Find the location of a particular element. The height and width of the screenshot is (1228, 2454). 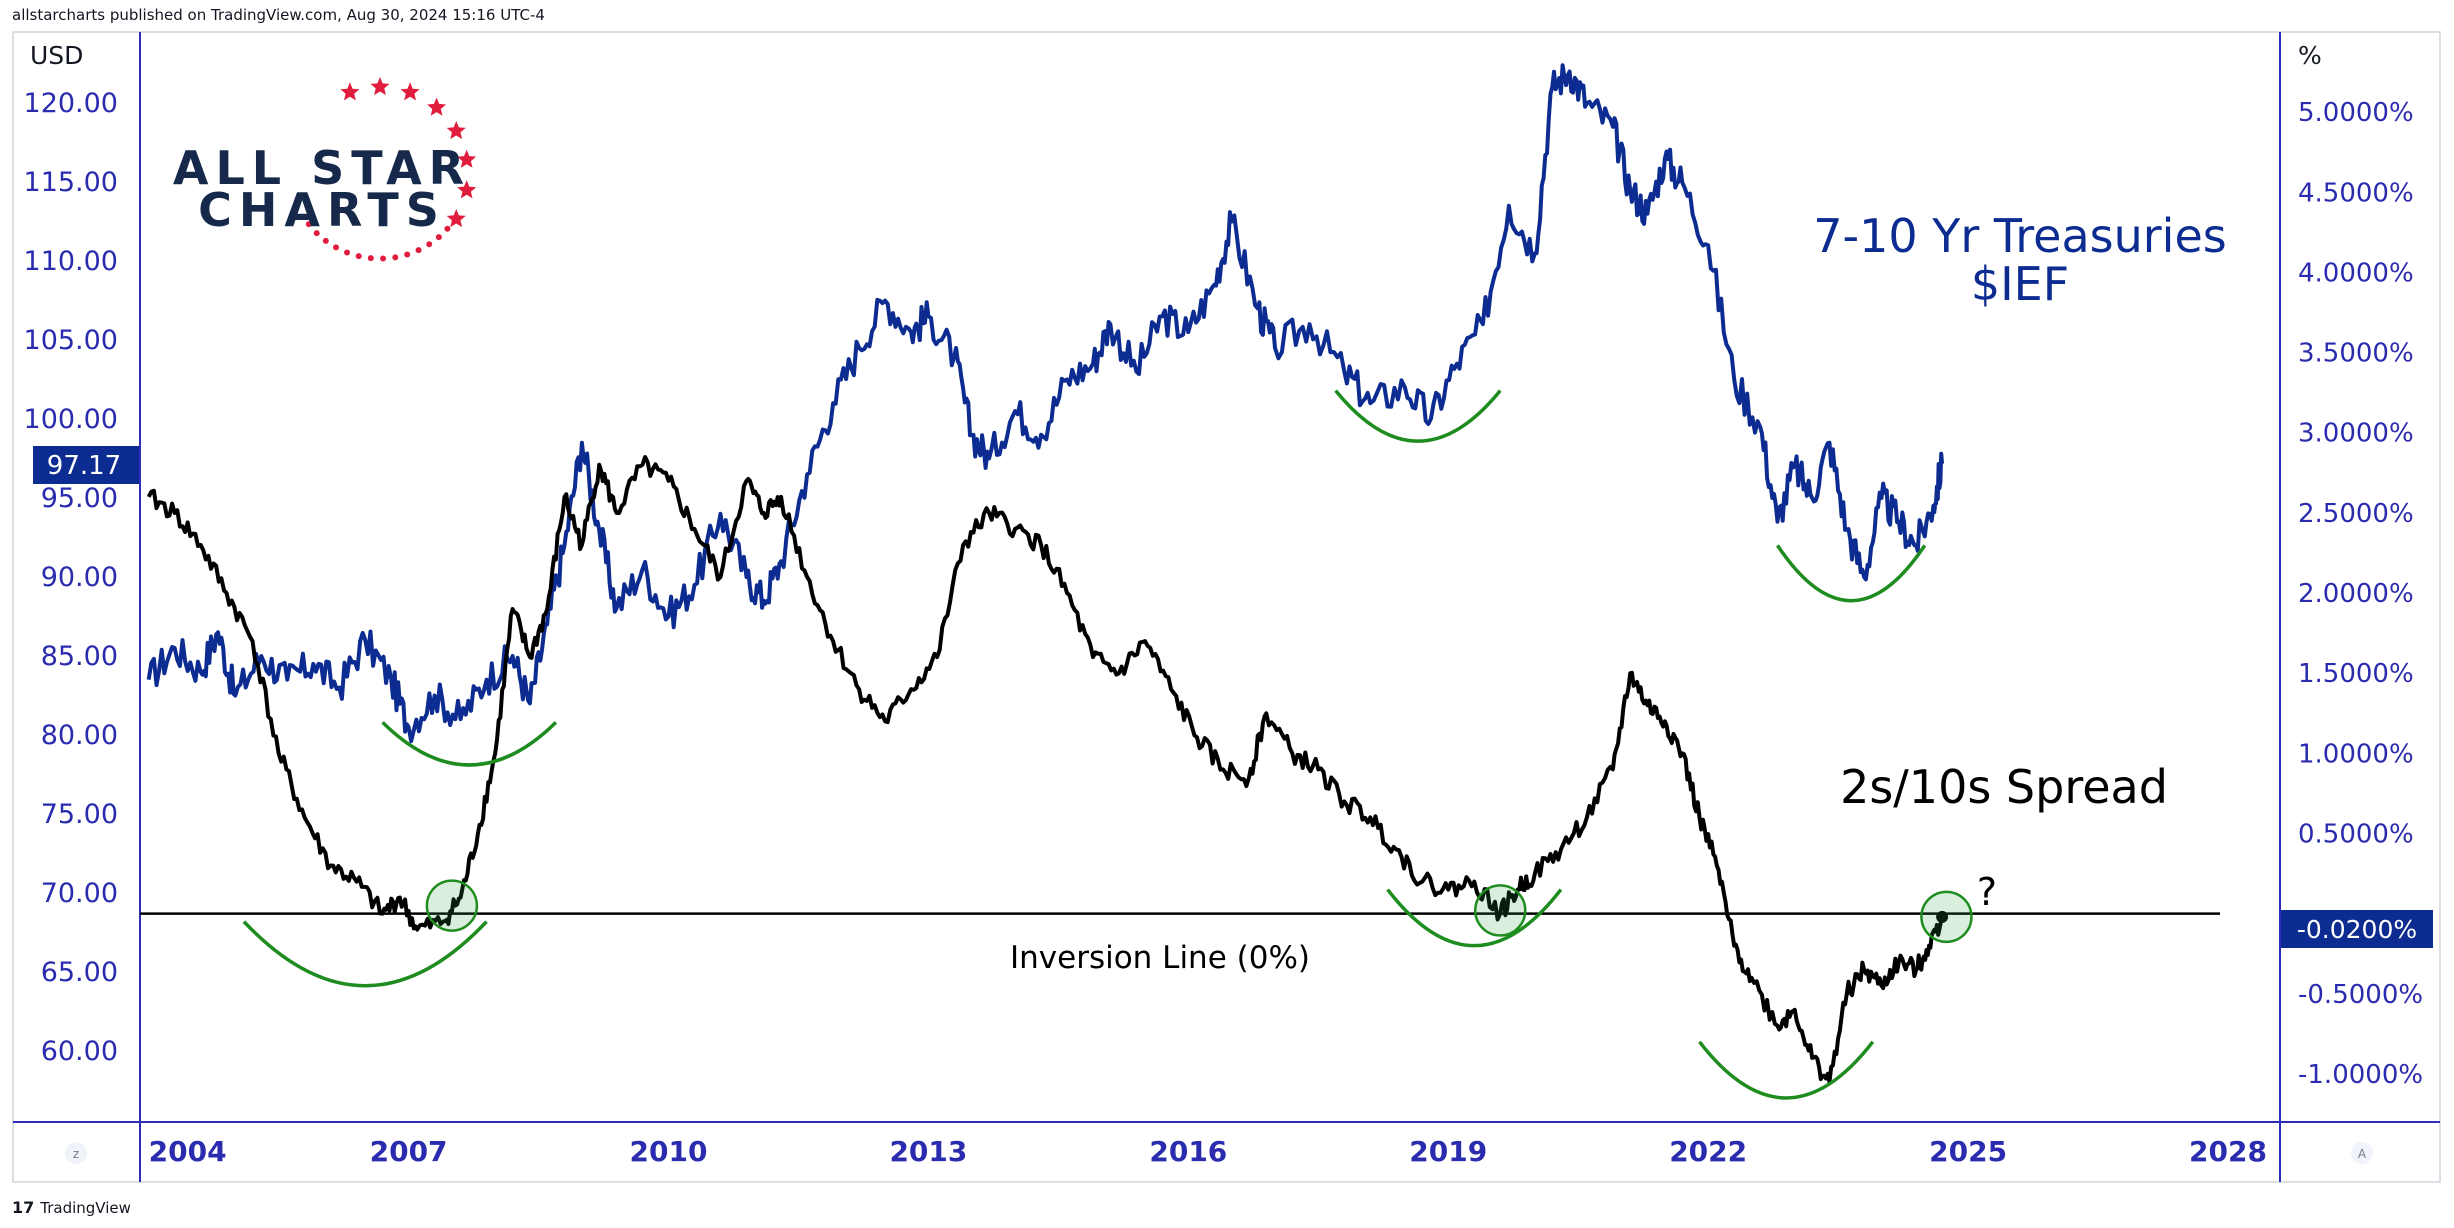

left-tick-label: 65.00 is located at coordinates (79, 972).